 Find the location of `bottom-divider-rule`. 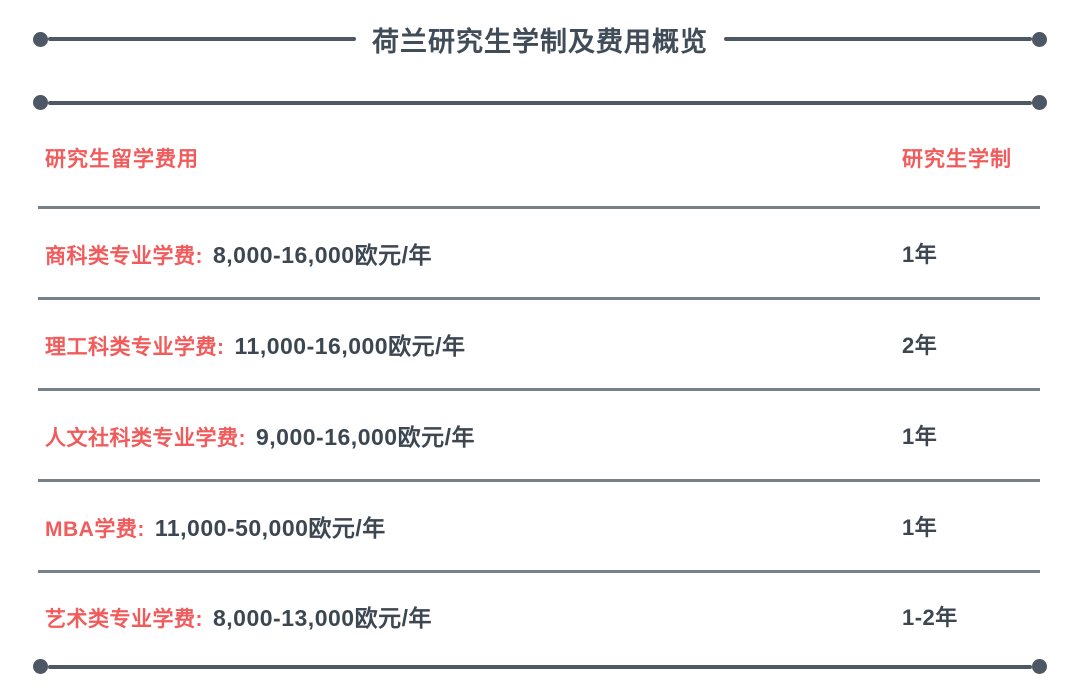

bottom-divider-rule is located at coordinates (540, 666).